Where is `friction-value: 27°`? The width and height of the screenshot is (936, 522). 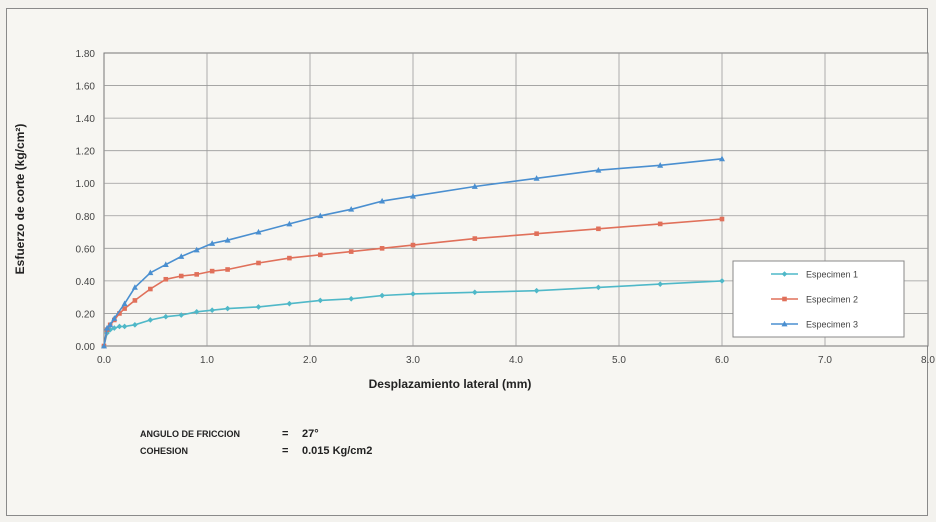
friction-value: 27° is located at coordinates (310, 434).